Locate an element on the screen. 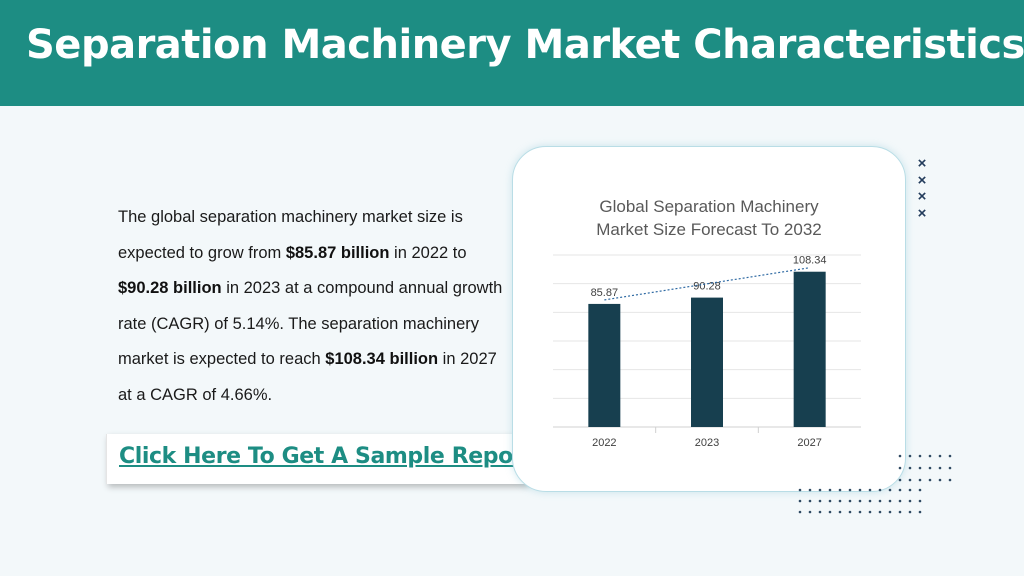  tick-label-2023: 2023 is located at coordinates (707, 443).